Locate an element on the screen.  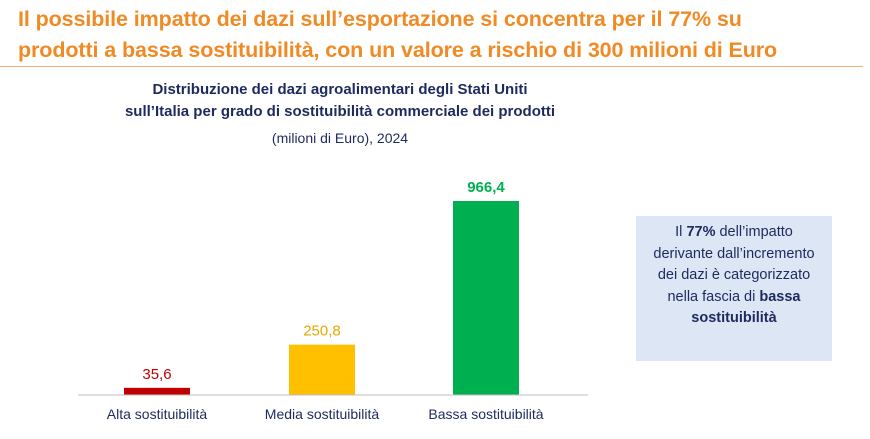
value-label-2: 250,8 is located at coordinates (322, 331).